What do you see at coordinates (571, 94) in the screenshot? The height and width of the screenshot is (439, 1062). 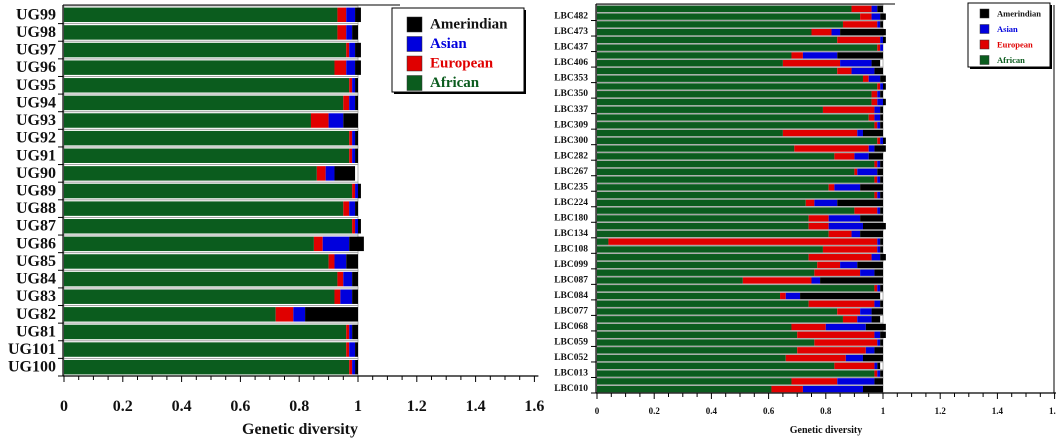 I see `category-label: LBC350` at bounding box center [571, 94].